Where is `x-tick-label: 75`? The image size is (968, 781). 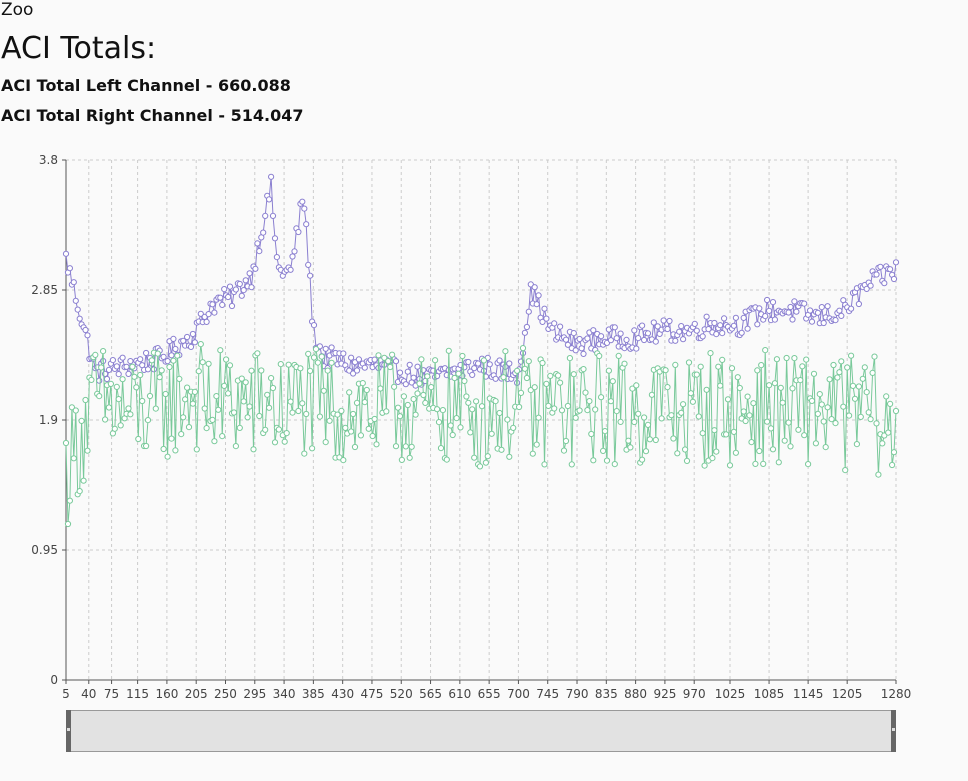
x-tick-label: 75 is located at coordinates (111, 694).